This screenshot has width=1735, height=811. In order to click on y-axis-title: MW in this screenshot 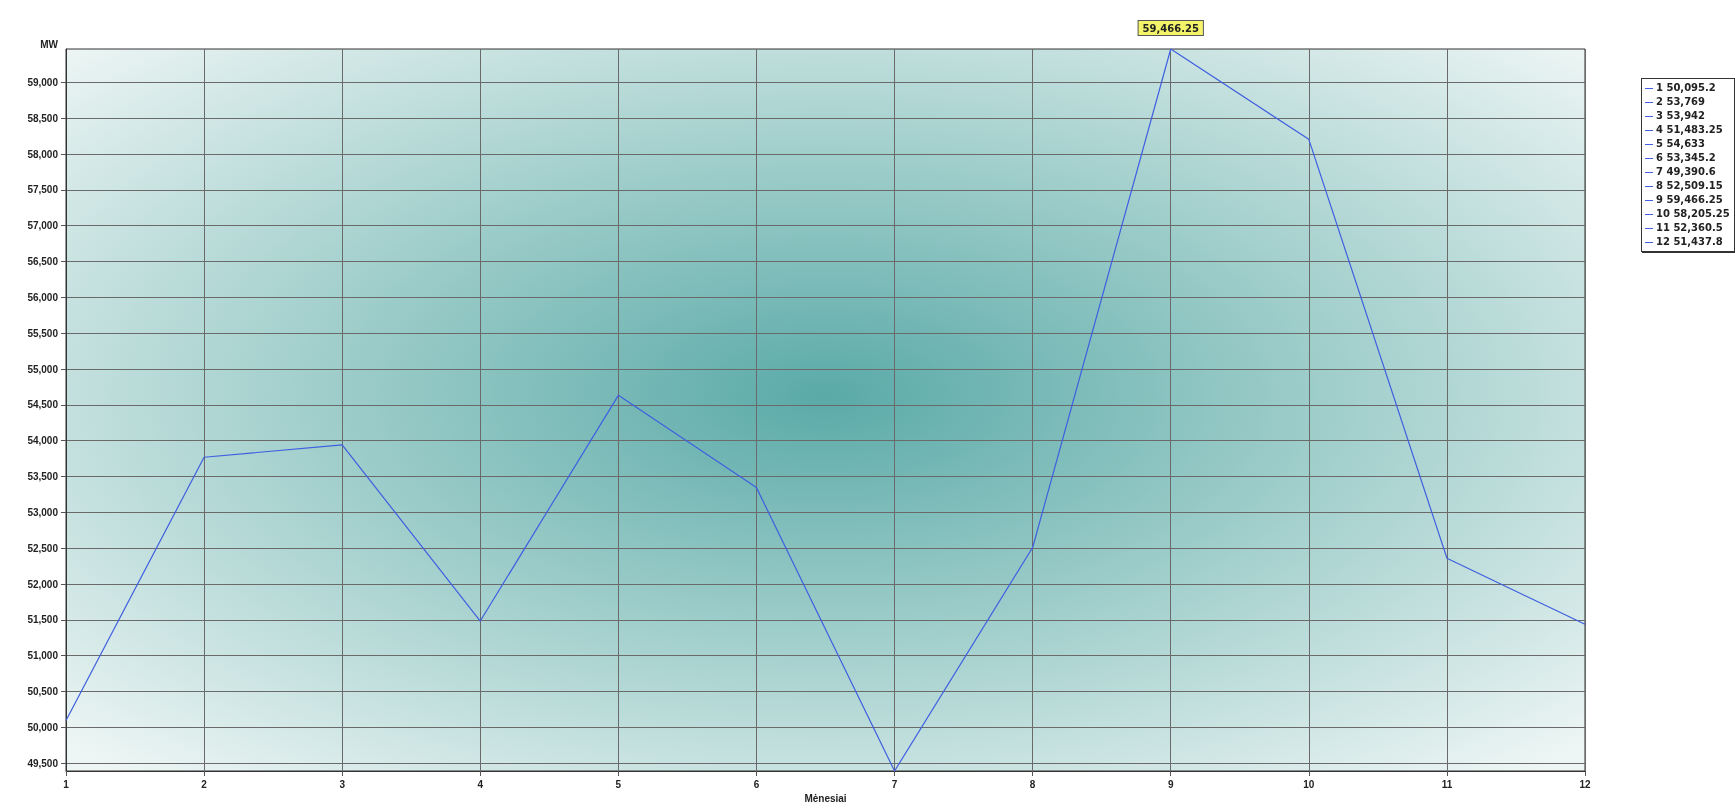, I will do `click(49, 44)`.